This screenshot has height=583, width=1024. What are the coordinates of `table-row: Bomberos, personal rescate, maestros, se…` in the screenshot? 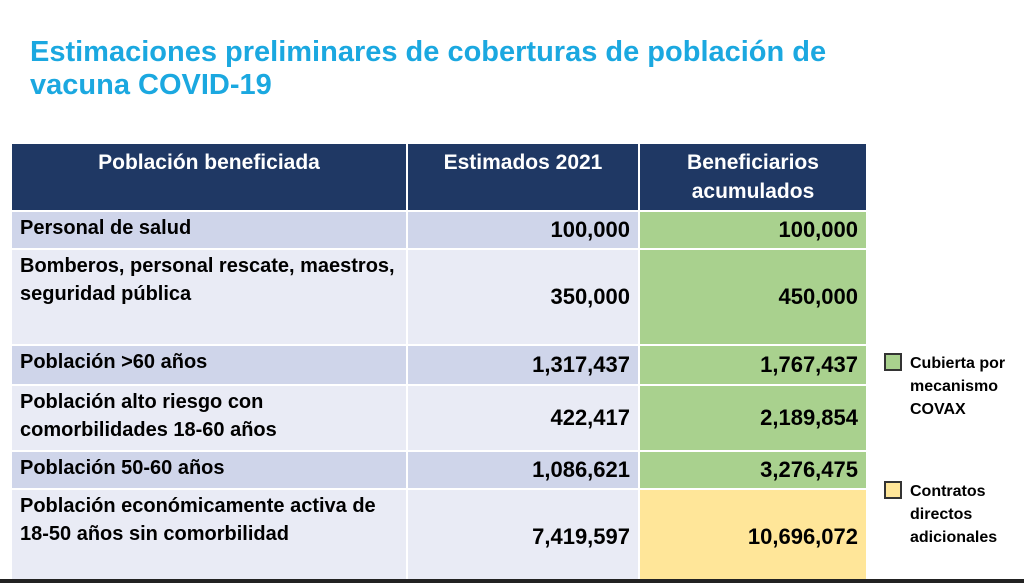 It's located at (439, 297).